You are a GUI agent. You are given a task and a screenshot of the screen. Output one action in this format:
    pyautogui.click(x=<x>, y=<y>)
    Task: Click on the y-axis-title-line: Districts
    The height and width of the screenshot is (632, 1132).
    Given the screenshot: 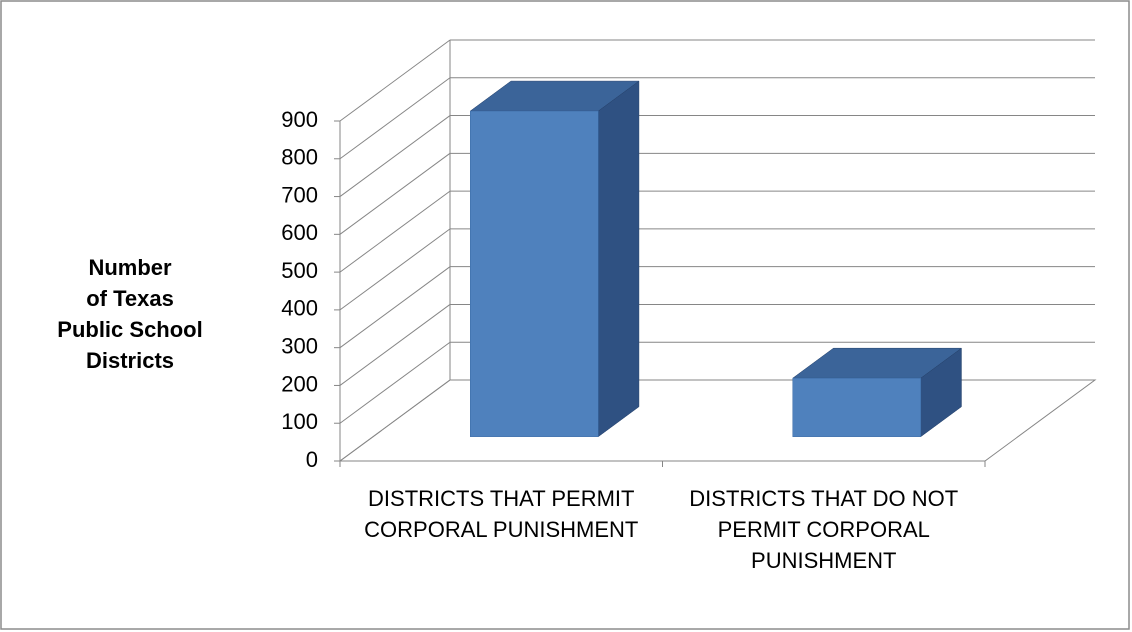 What is the action you would take?
    pyautogui.click(x=130, y=360)
    